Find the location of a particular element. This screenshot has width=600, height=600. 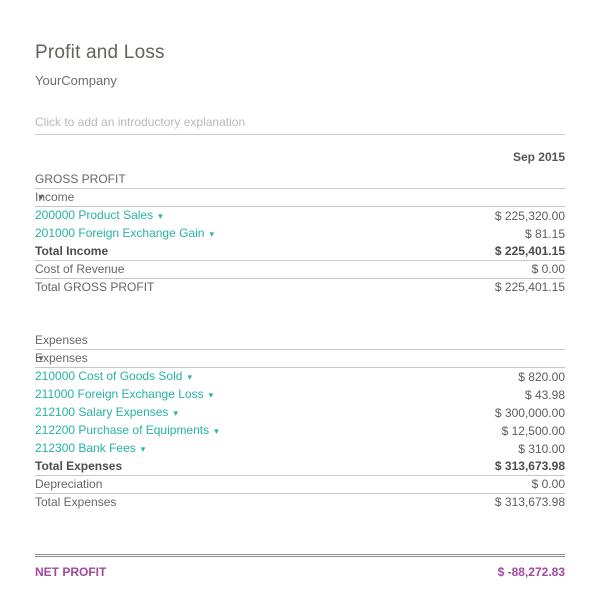

row-label: Total GROSS PROFIT is located at coordinates (95, 287).